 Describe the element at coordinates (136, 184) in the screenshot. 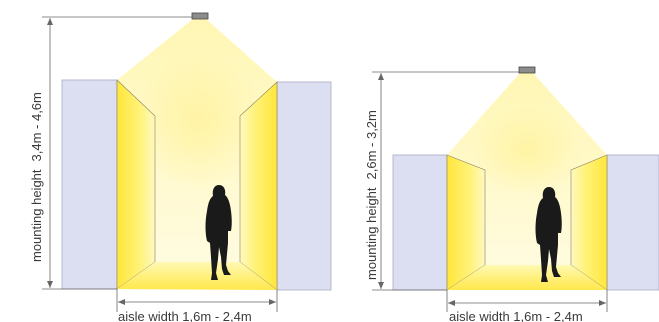

I see `lit-wall-left` at that location.